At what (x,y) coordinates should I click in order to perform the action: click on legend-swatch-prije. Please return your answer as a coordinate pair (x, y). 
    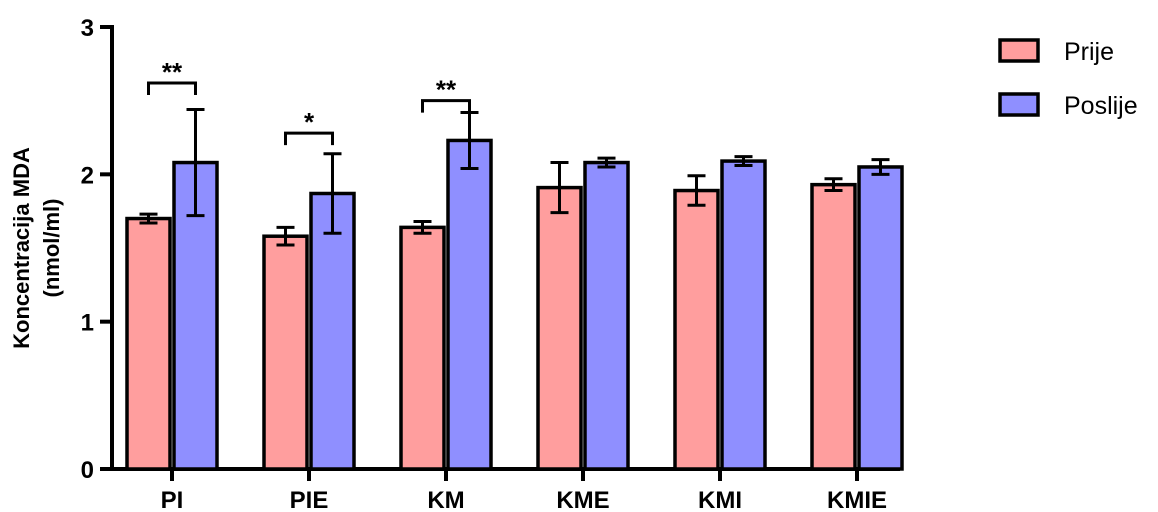
    Looking at the image, I should click on (1019, 50).